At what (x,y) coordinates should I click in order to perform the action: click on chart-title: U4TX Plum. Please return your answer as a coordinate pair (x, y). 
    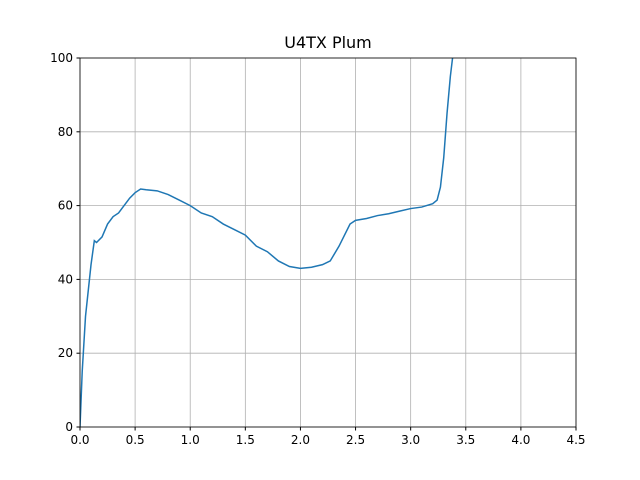
    Looking at the image, I should click on (328, 42).